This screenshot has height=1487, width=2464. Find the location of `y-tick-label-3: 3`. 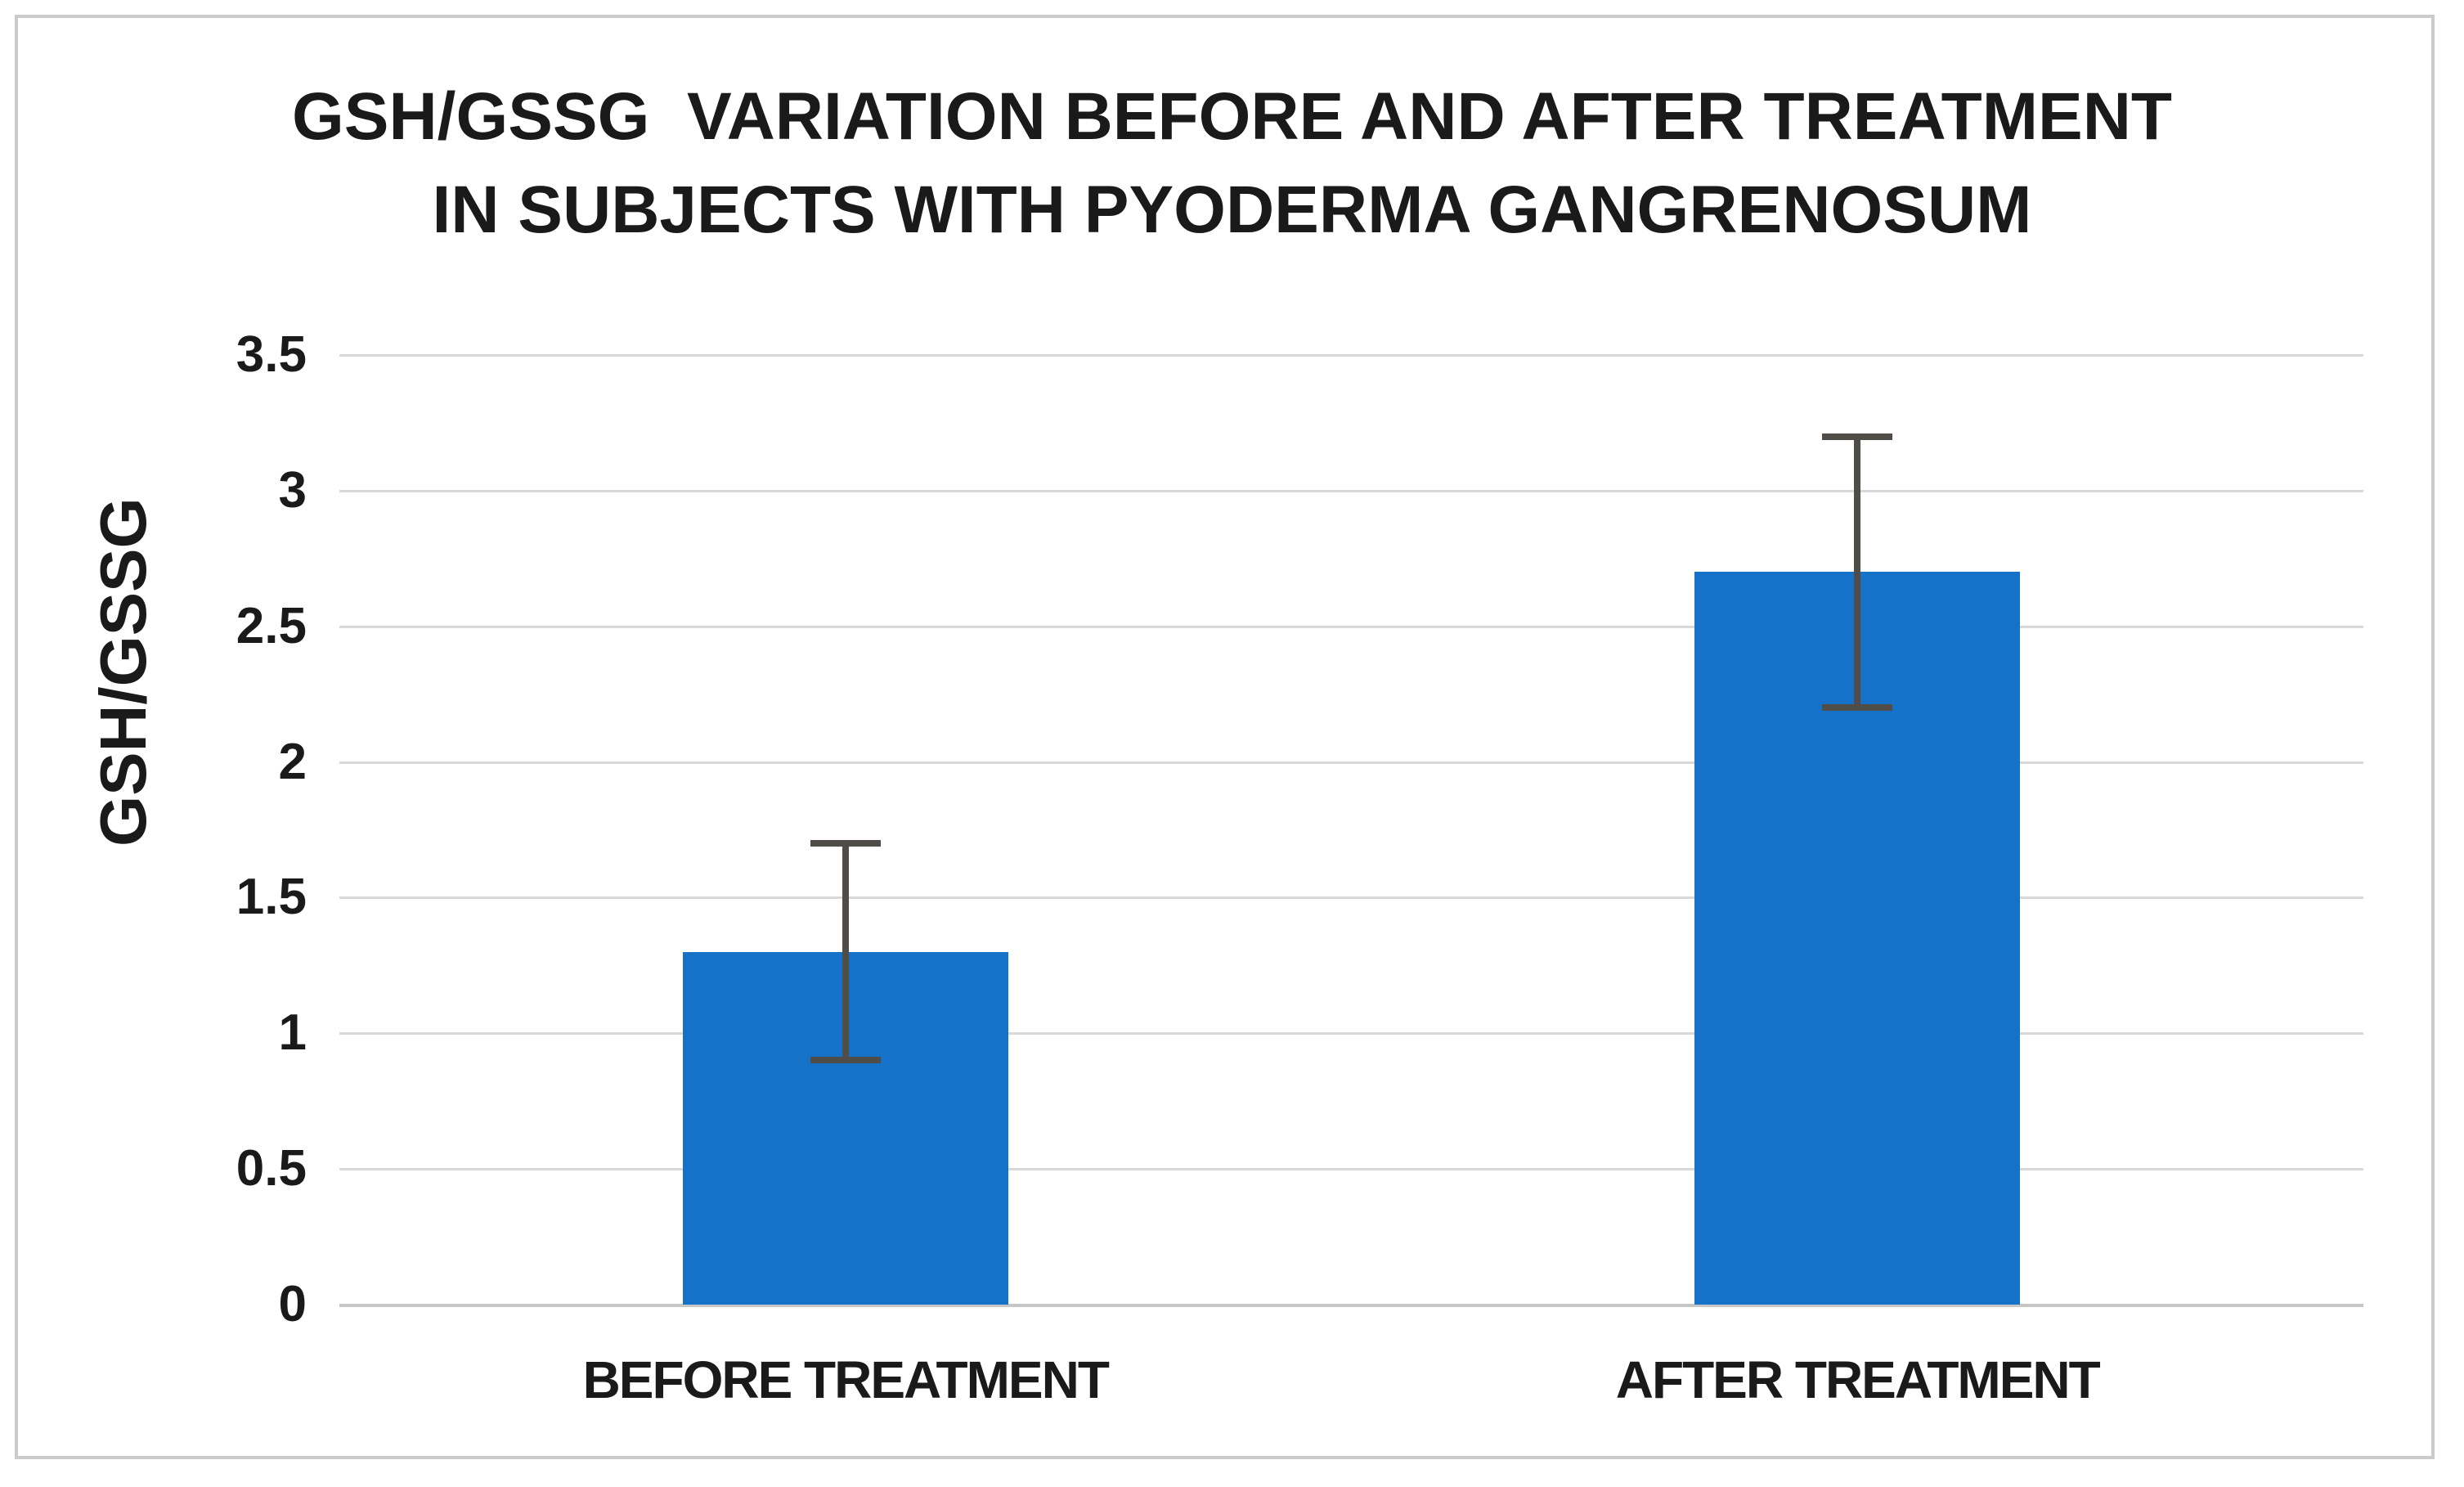

y-tick-label-3: 3 is located at coordinates (292, 490).